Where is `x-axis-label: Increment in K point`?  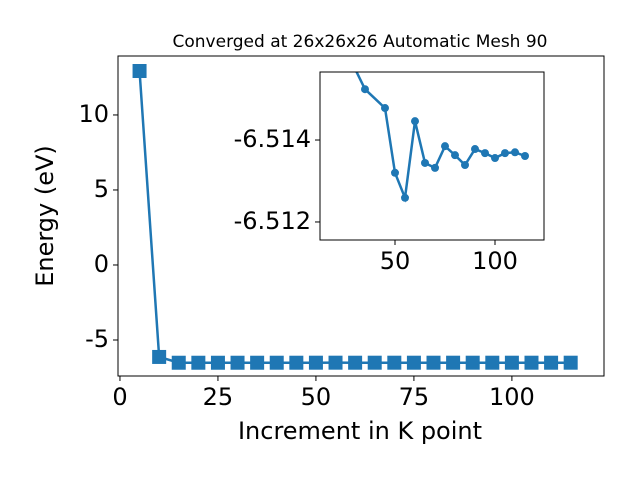
x-axis-label: Increment in K point is located at coordinates (360, 431).